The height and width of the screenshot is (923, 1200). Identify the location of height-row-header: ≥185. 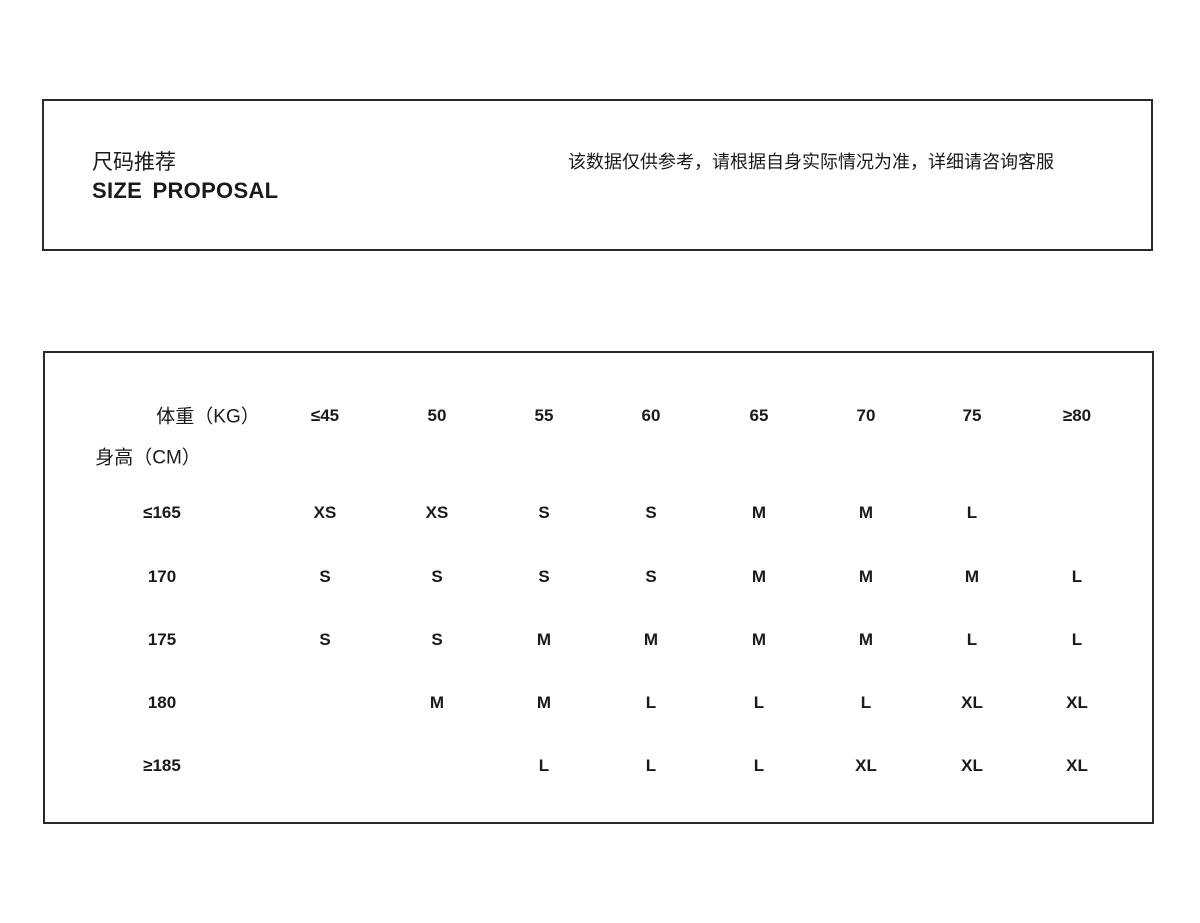
(162, 765).